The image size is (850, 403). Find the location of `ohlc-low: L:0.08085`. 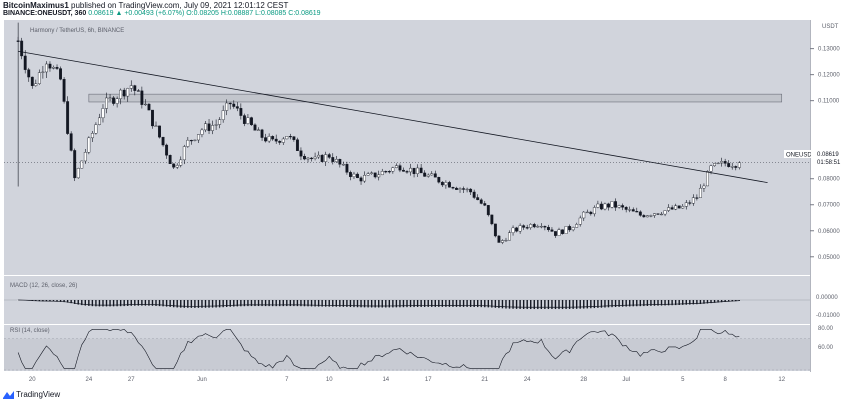

ohlc-low: L:0.08085 is located at coordinates (271, 13).